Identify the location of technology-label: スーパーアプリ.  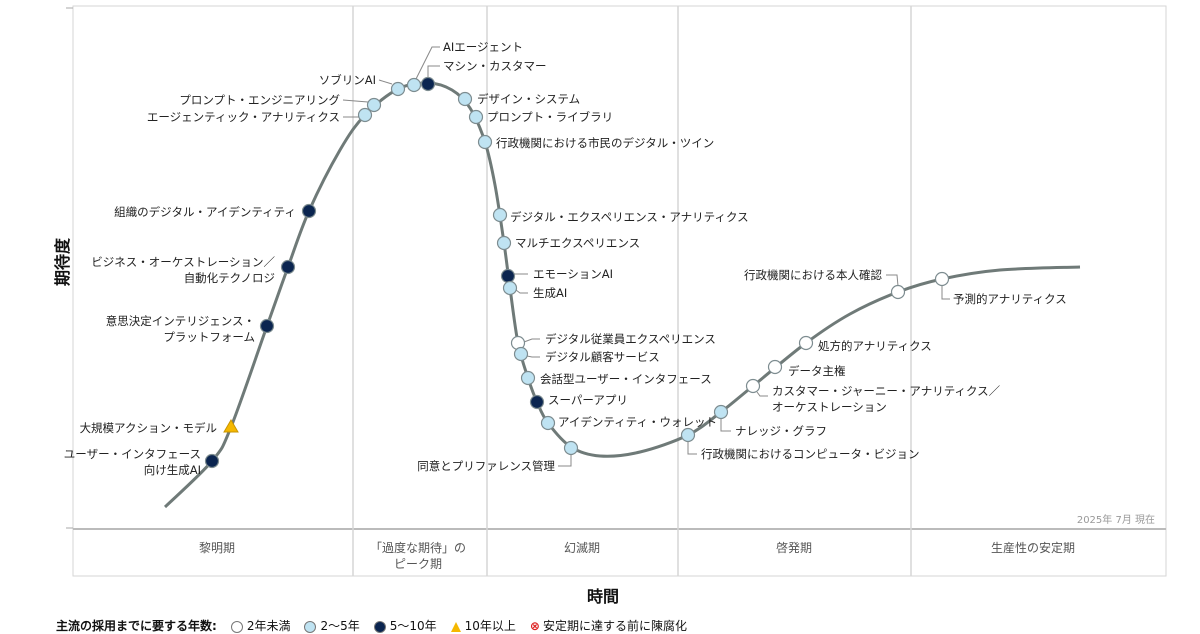
(588, 400).